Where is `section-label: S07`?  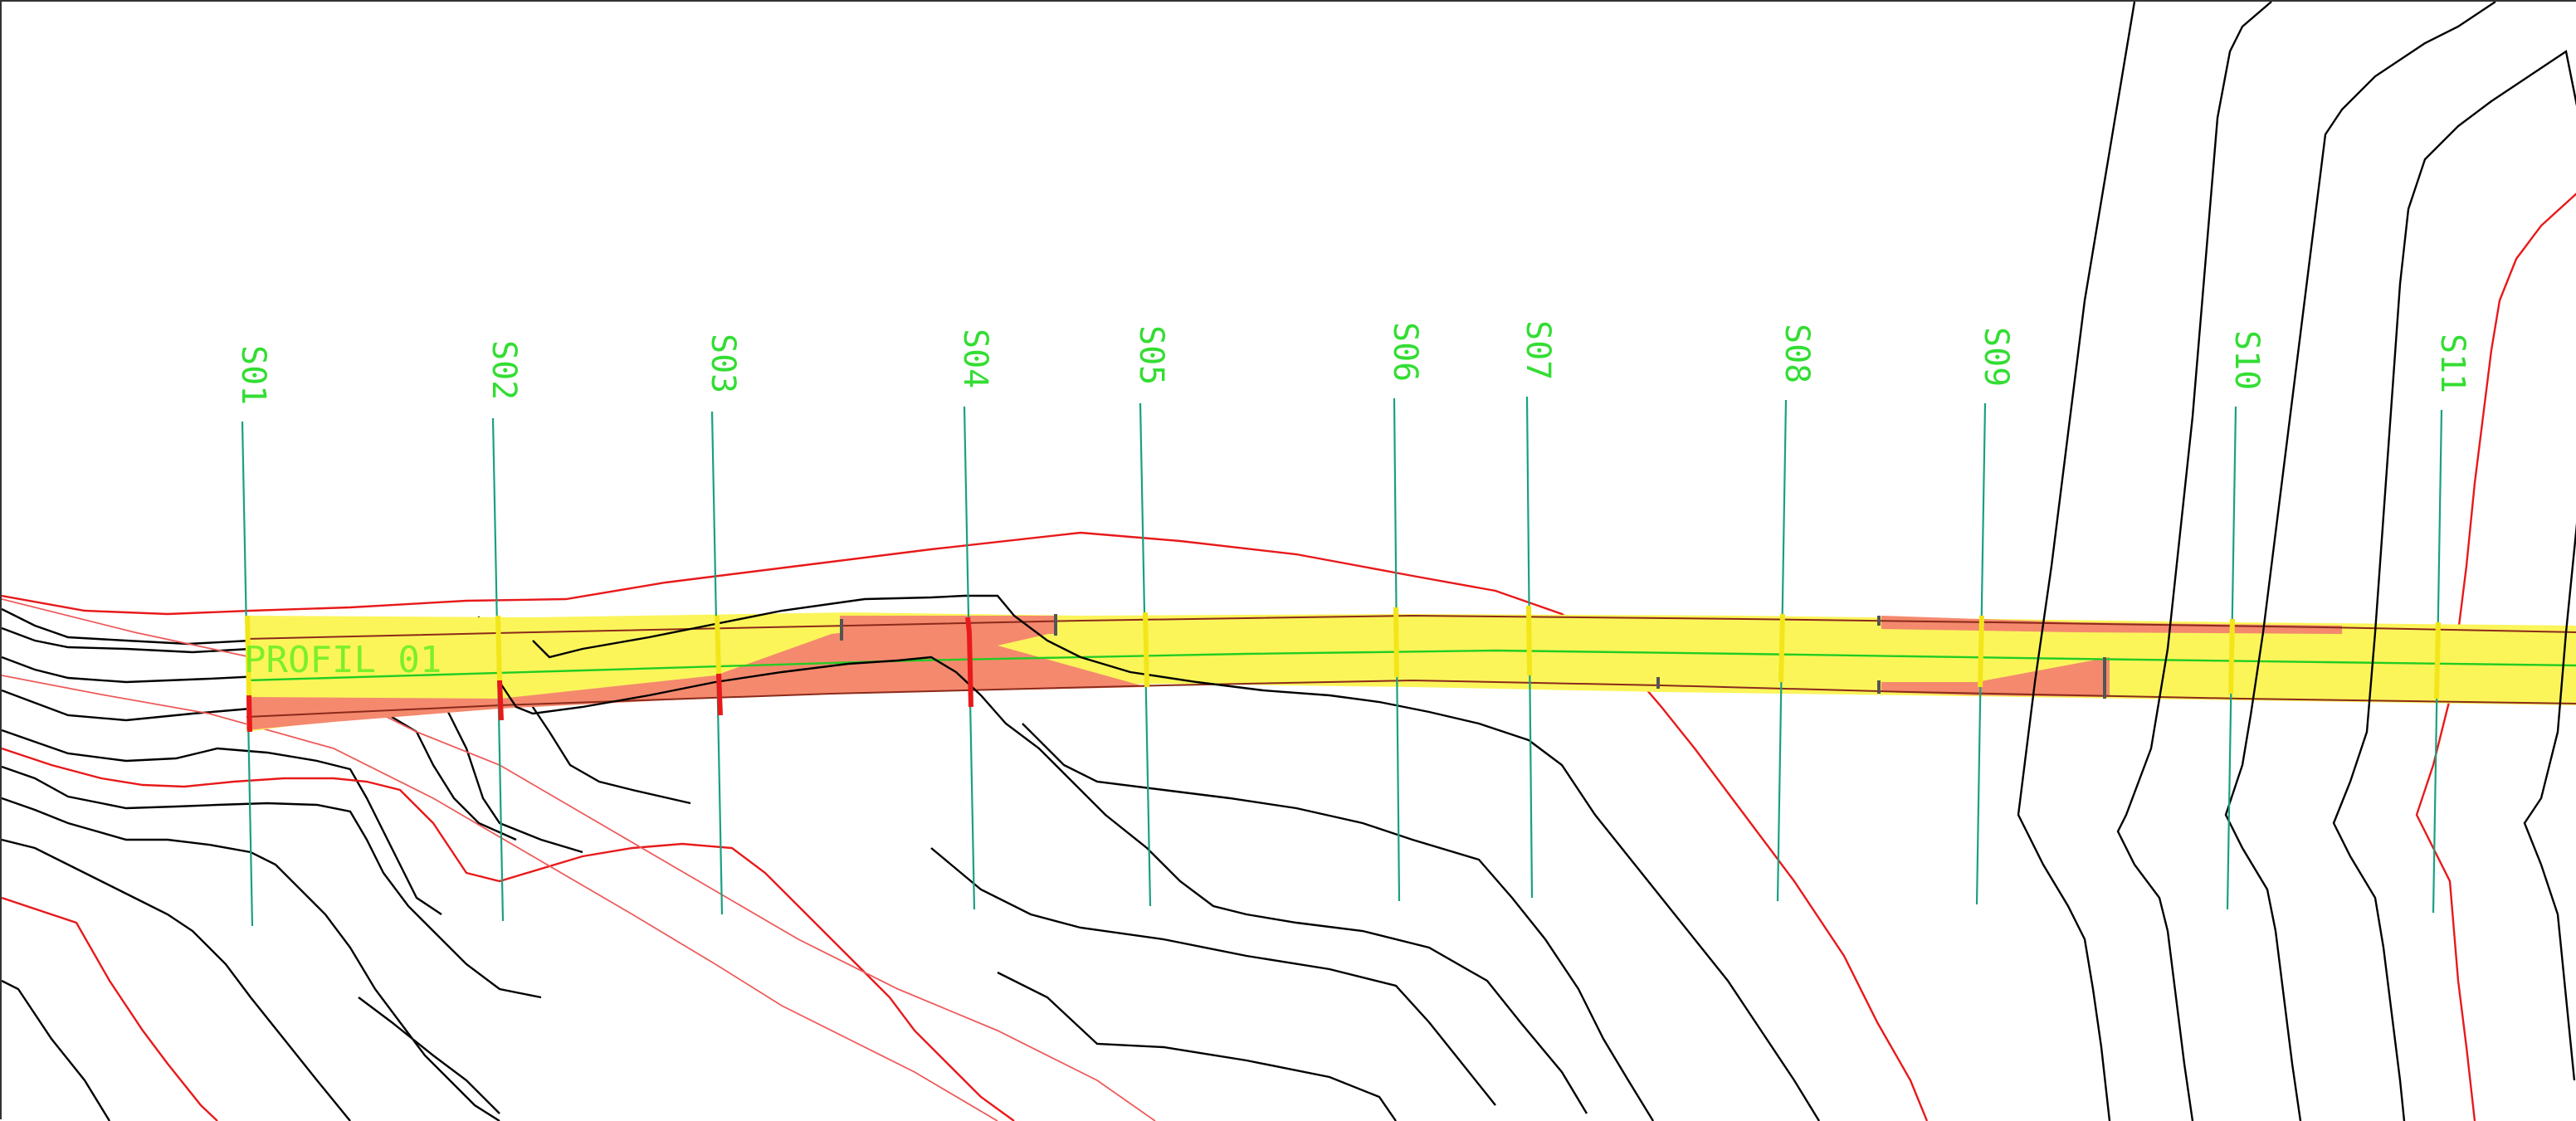 section-label: S07 is located at coordinates (1538, 350).